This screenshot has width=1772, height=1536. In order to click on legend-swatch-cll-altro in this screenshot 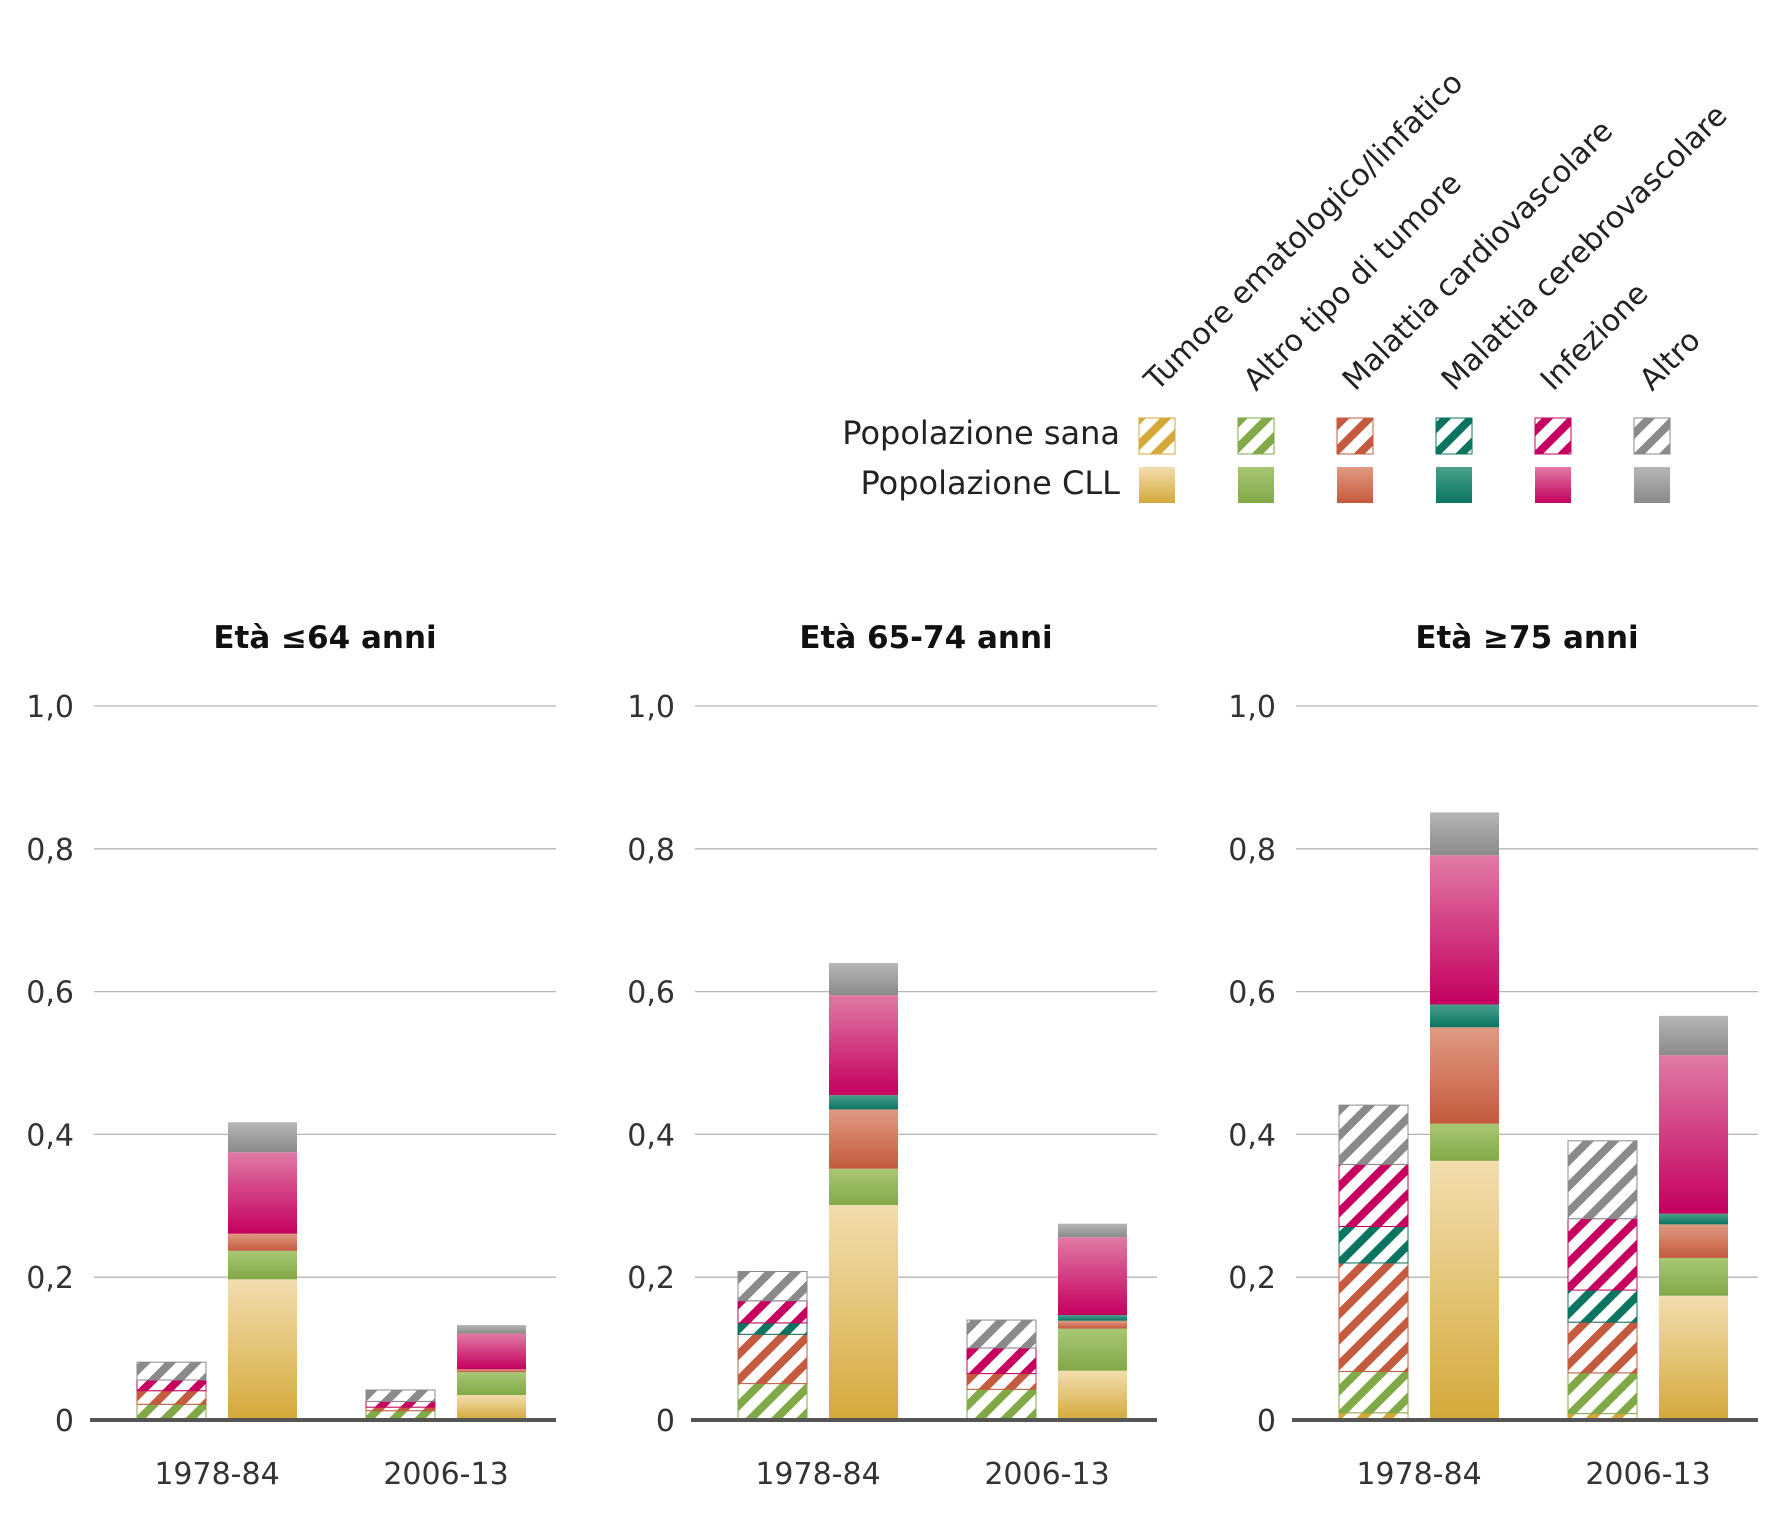, I will do `click(1652, 485)`.